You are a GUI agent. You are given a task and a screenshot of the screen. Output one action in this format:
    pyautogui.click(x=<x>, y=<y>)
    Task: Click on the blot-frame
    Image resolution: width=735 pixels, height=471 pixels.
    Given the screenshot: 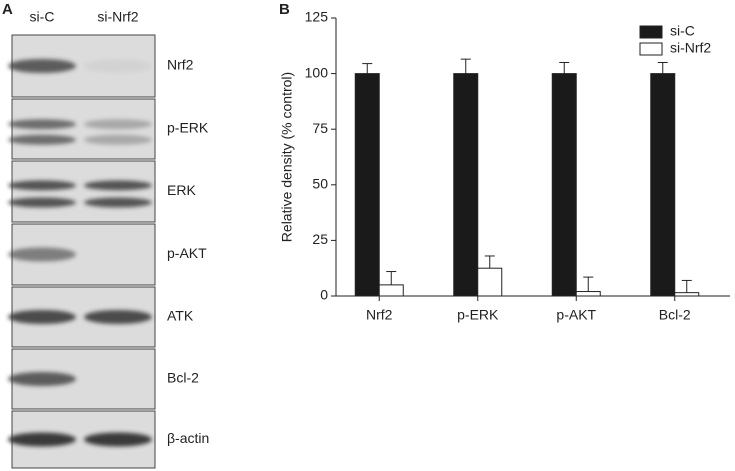 What is the action you would take?
    pyautogui.click(x=83, y=191)
    